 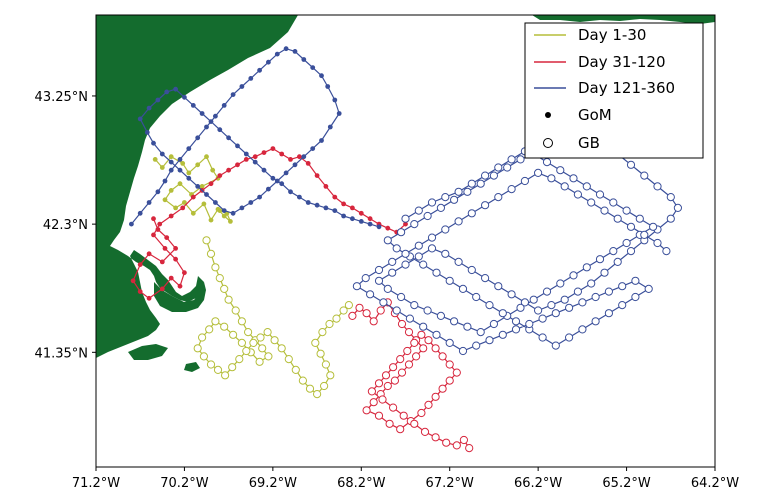 I want to click on x-tick-label: 64.2°W, so click(x=715, y=483).